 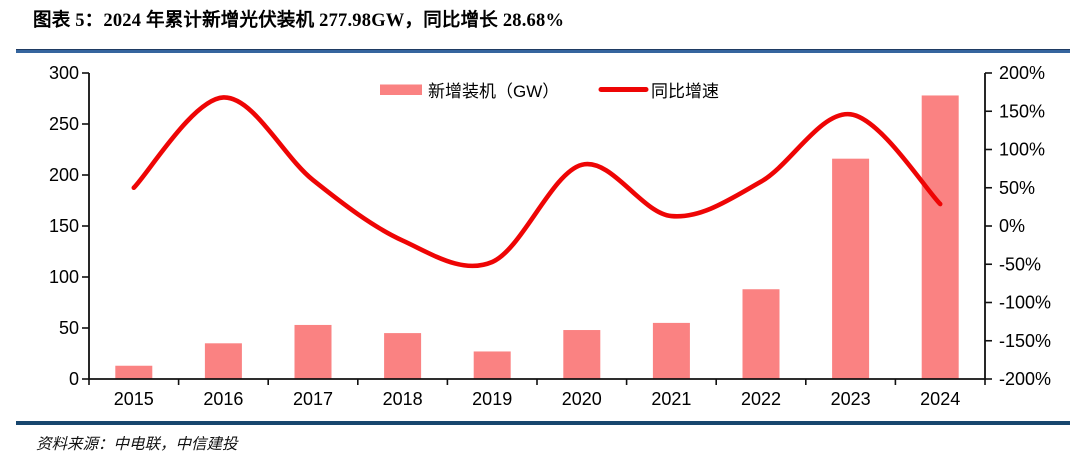 What do you see at coordinates (1022, 111) in the screenshot?
I see `right-axis-tick-label: 150%` at bounding box center [1022, 111].